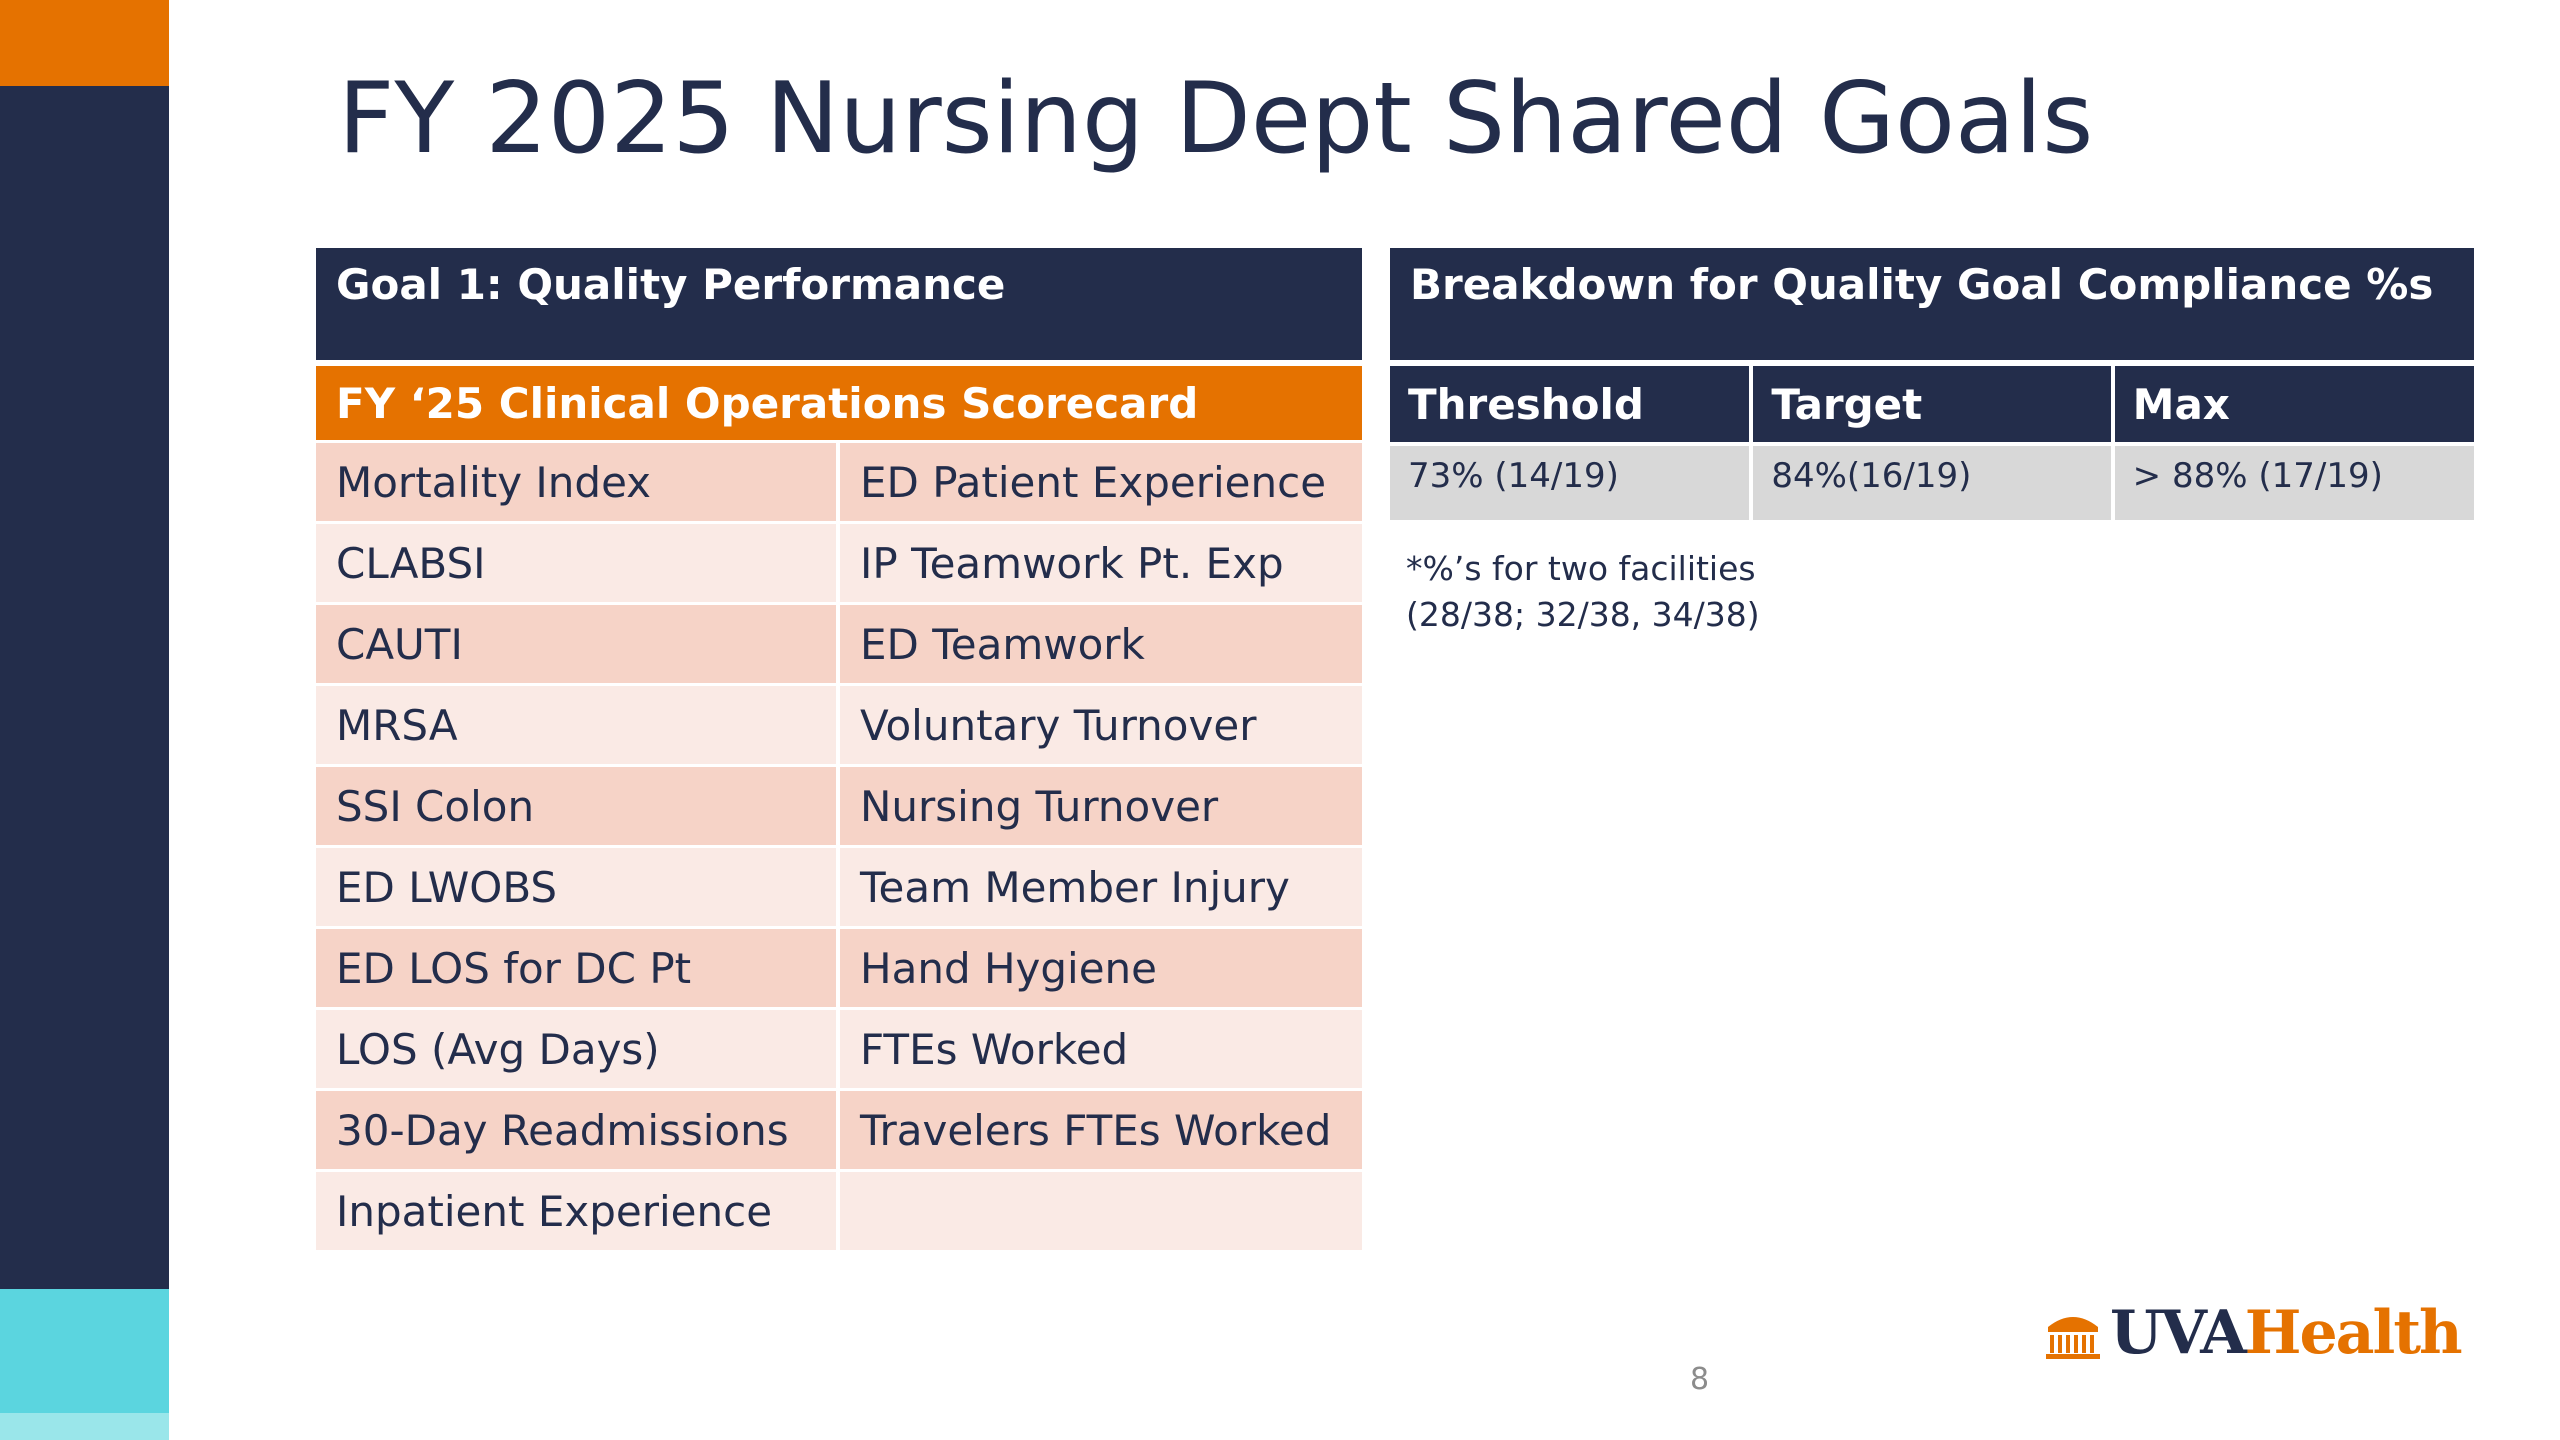 The width and height of the screenshot is (2560, 1440). Describe the element at coordinates (84, 687) in the screenshot. I see `accent-bar-navy` at that location.